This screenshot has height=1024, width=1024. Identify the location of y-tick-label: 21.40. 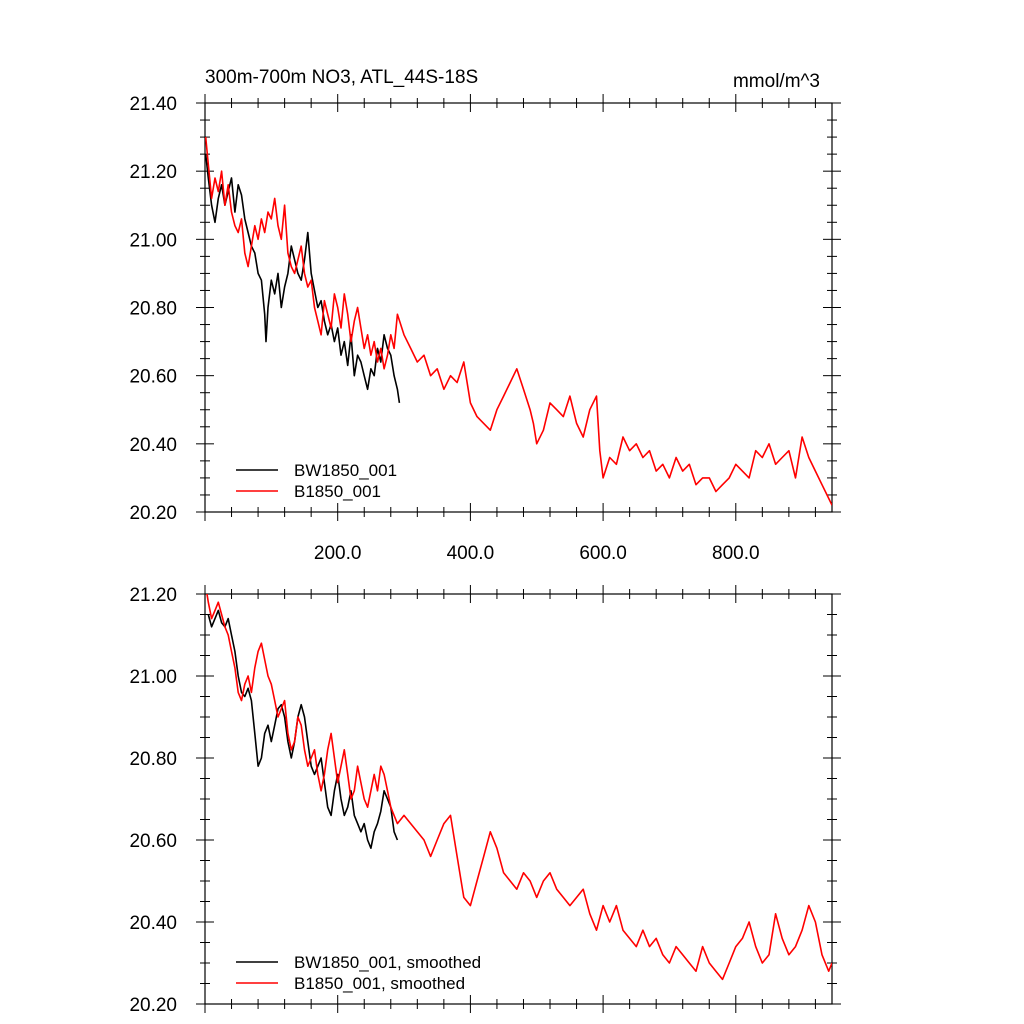
(153, 104).